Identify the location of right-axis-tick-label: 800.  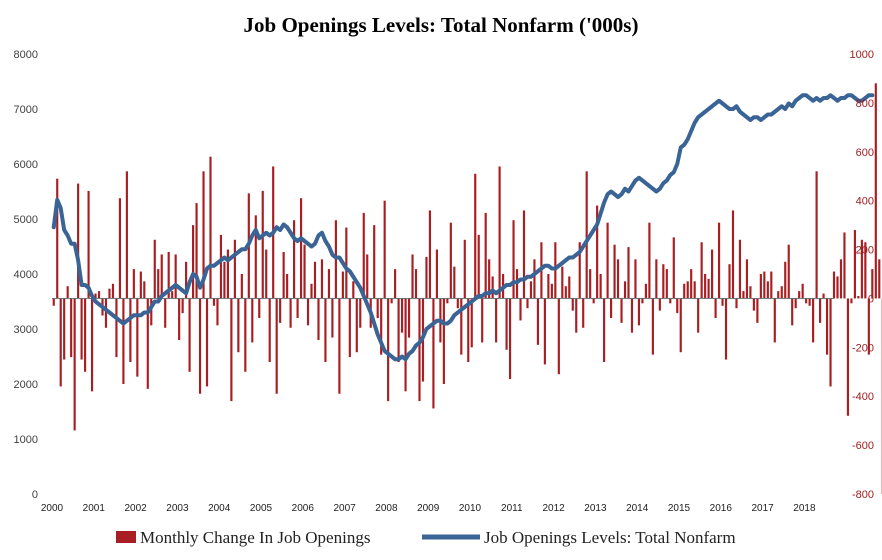
(865, 104).